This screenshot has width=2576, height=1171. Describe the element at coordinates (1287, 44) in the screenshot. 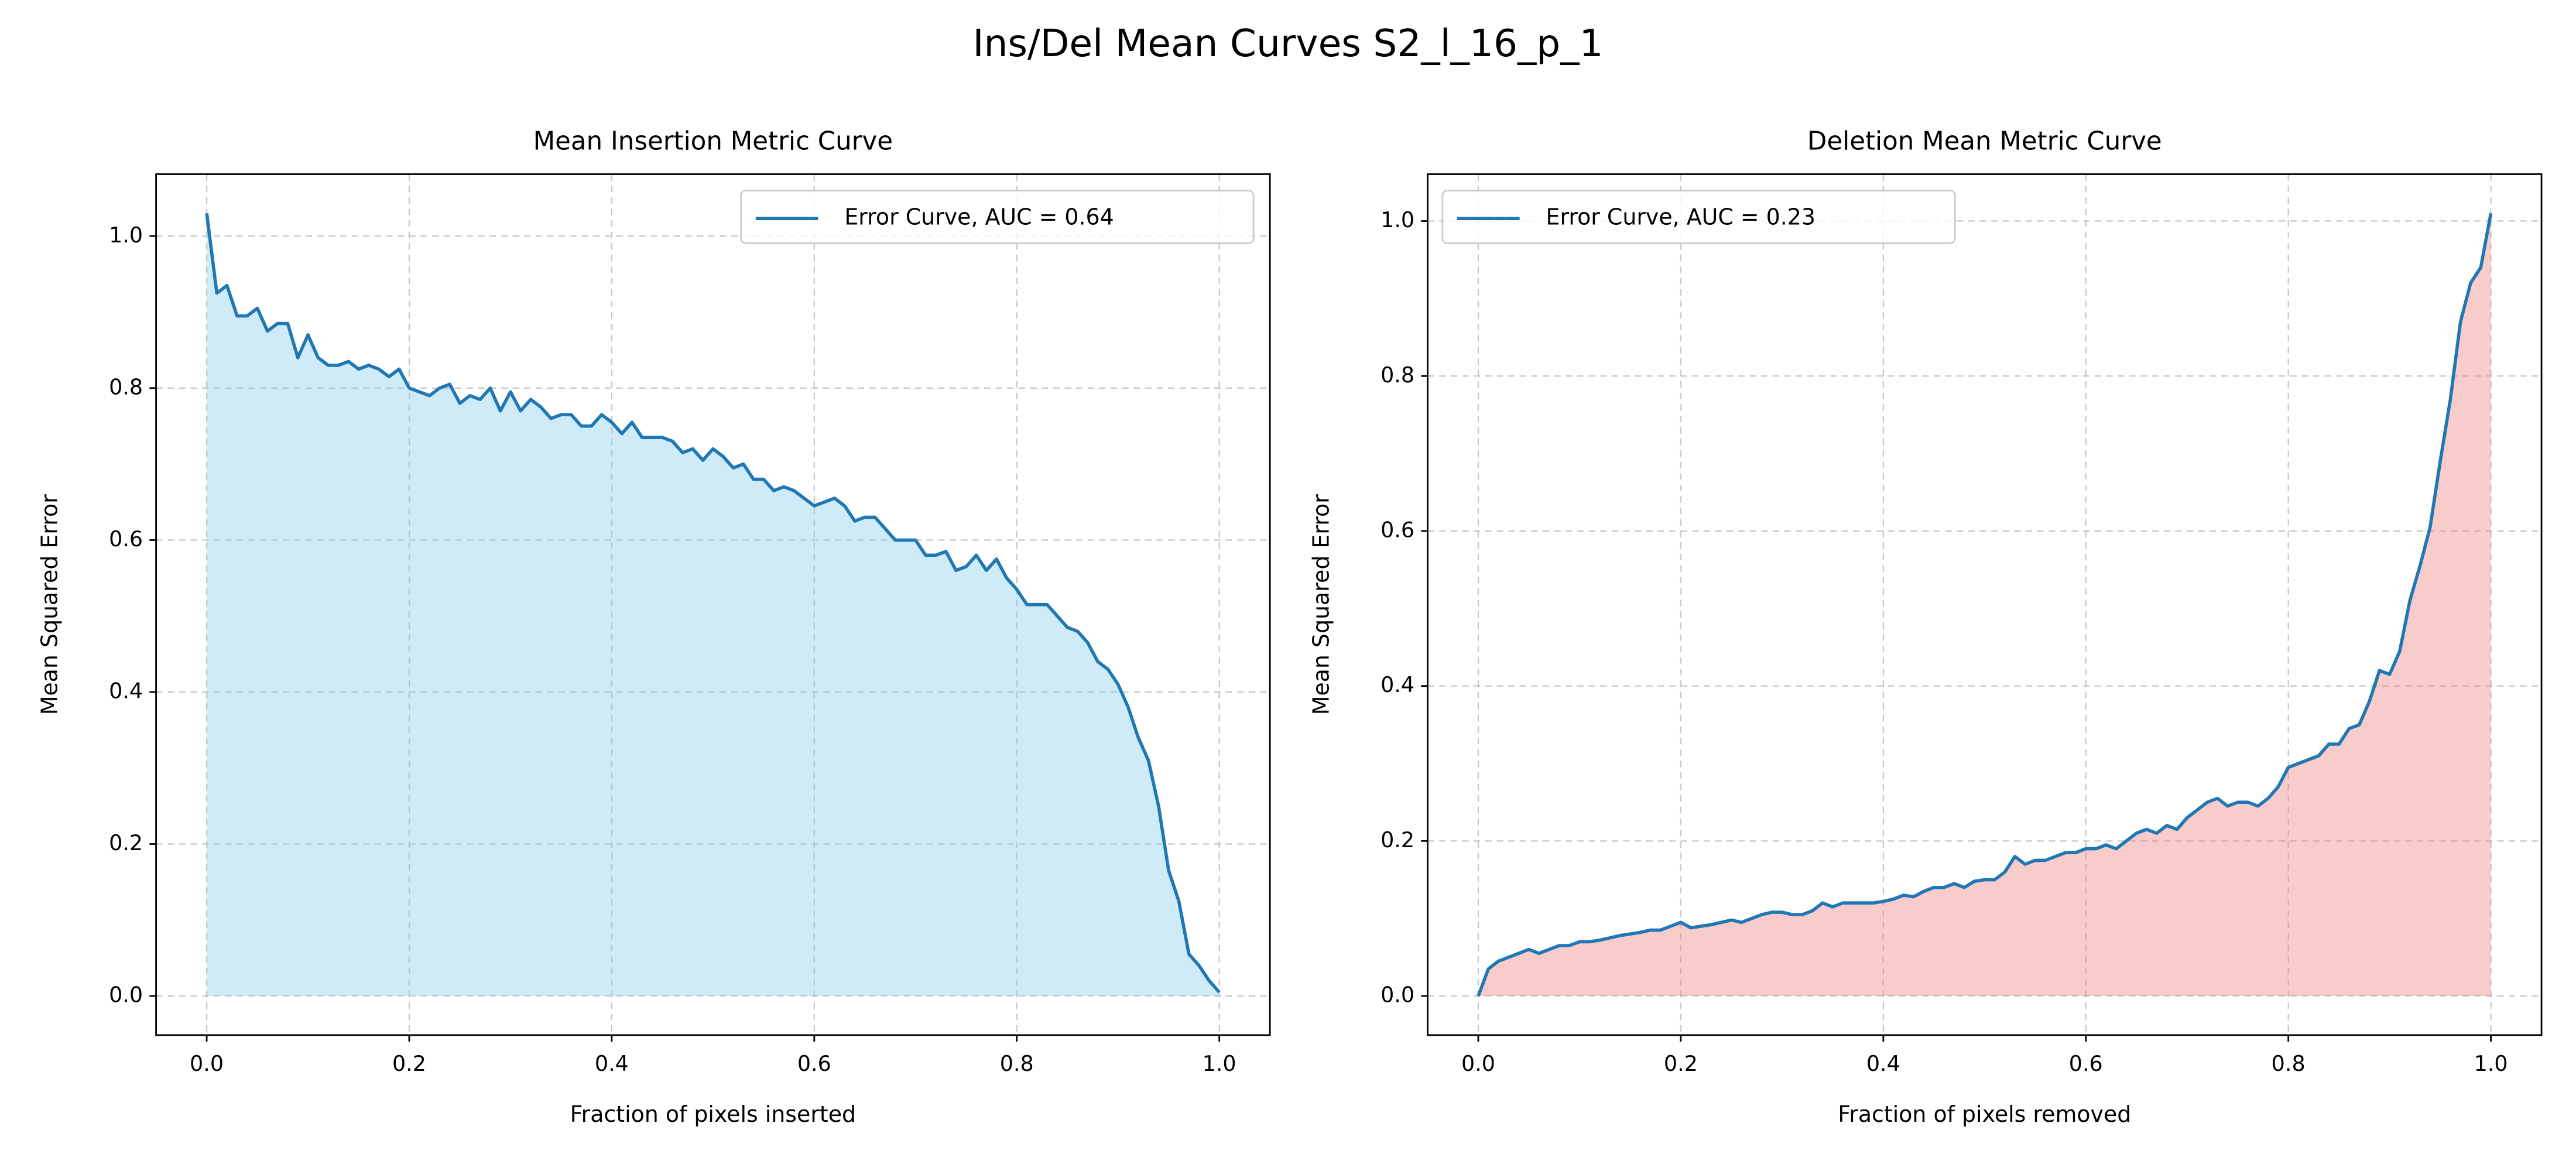

I see `figure-title: Ins/Del Mean Curves S2_l_16_p_1` at that location.